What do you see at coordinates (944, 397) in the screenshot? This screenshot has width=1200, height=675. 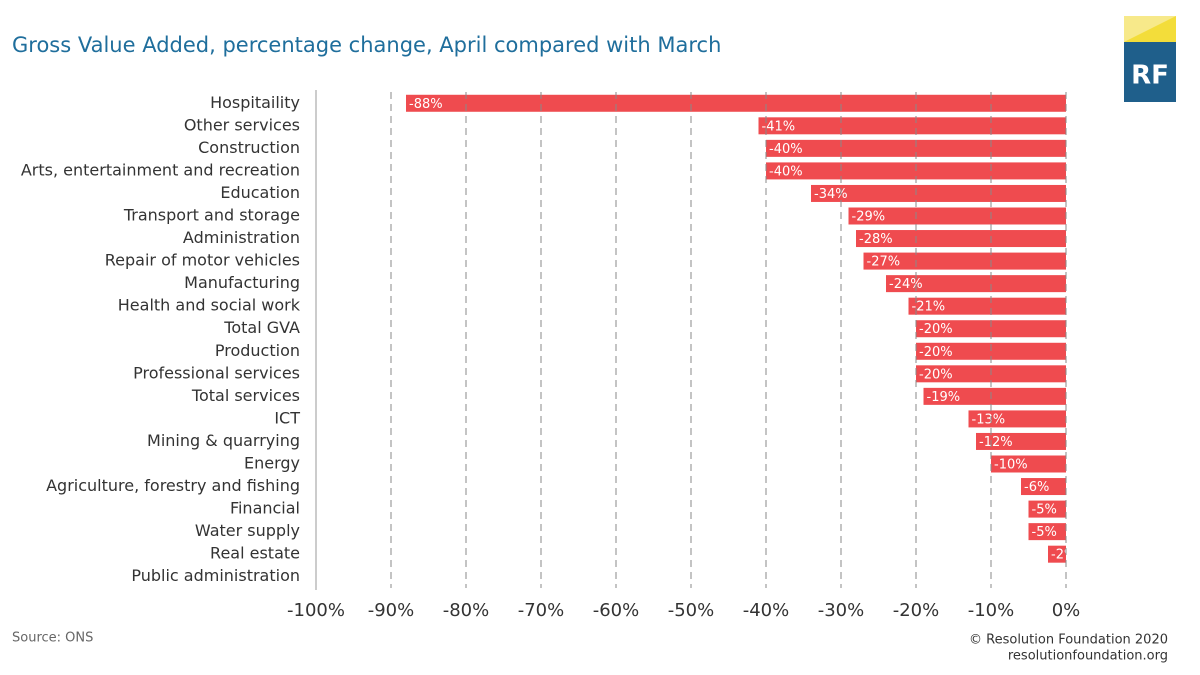 I see `value-label: -19%` at bounding box center [944, 397].